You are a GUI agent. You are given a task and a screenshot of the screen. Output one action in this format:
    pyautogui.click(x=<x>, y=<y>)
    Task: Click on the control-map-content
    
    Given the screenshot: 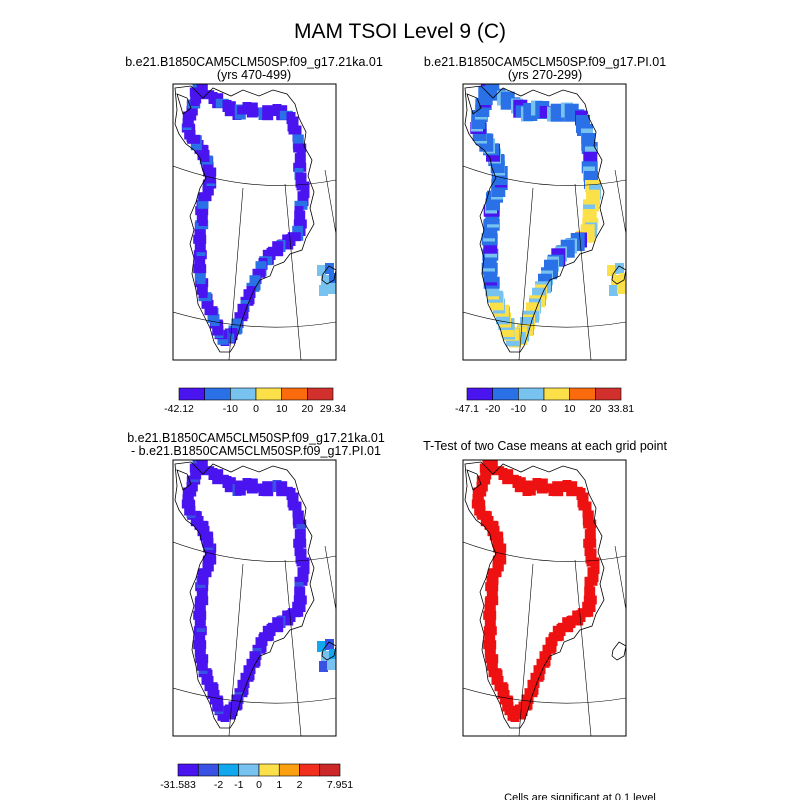 What is the action you would take?
    pyautogui.click(x=544, y=222)
    